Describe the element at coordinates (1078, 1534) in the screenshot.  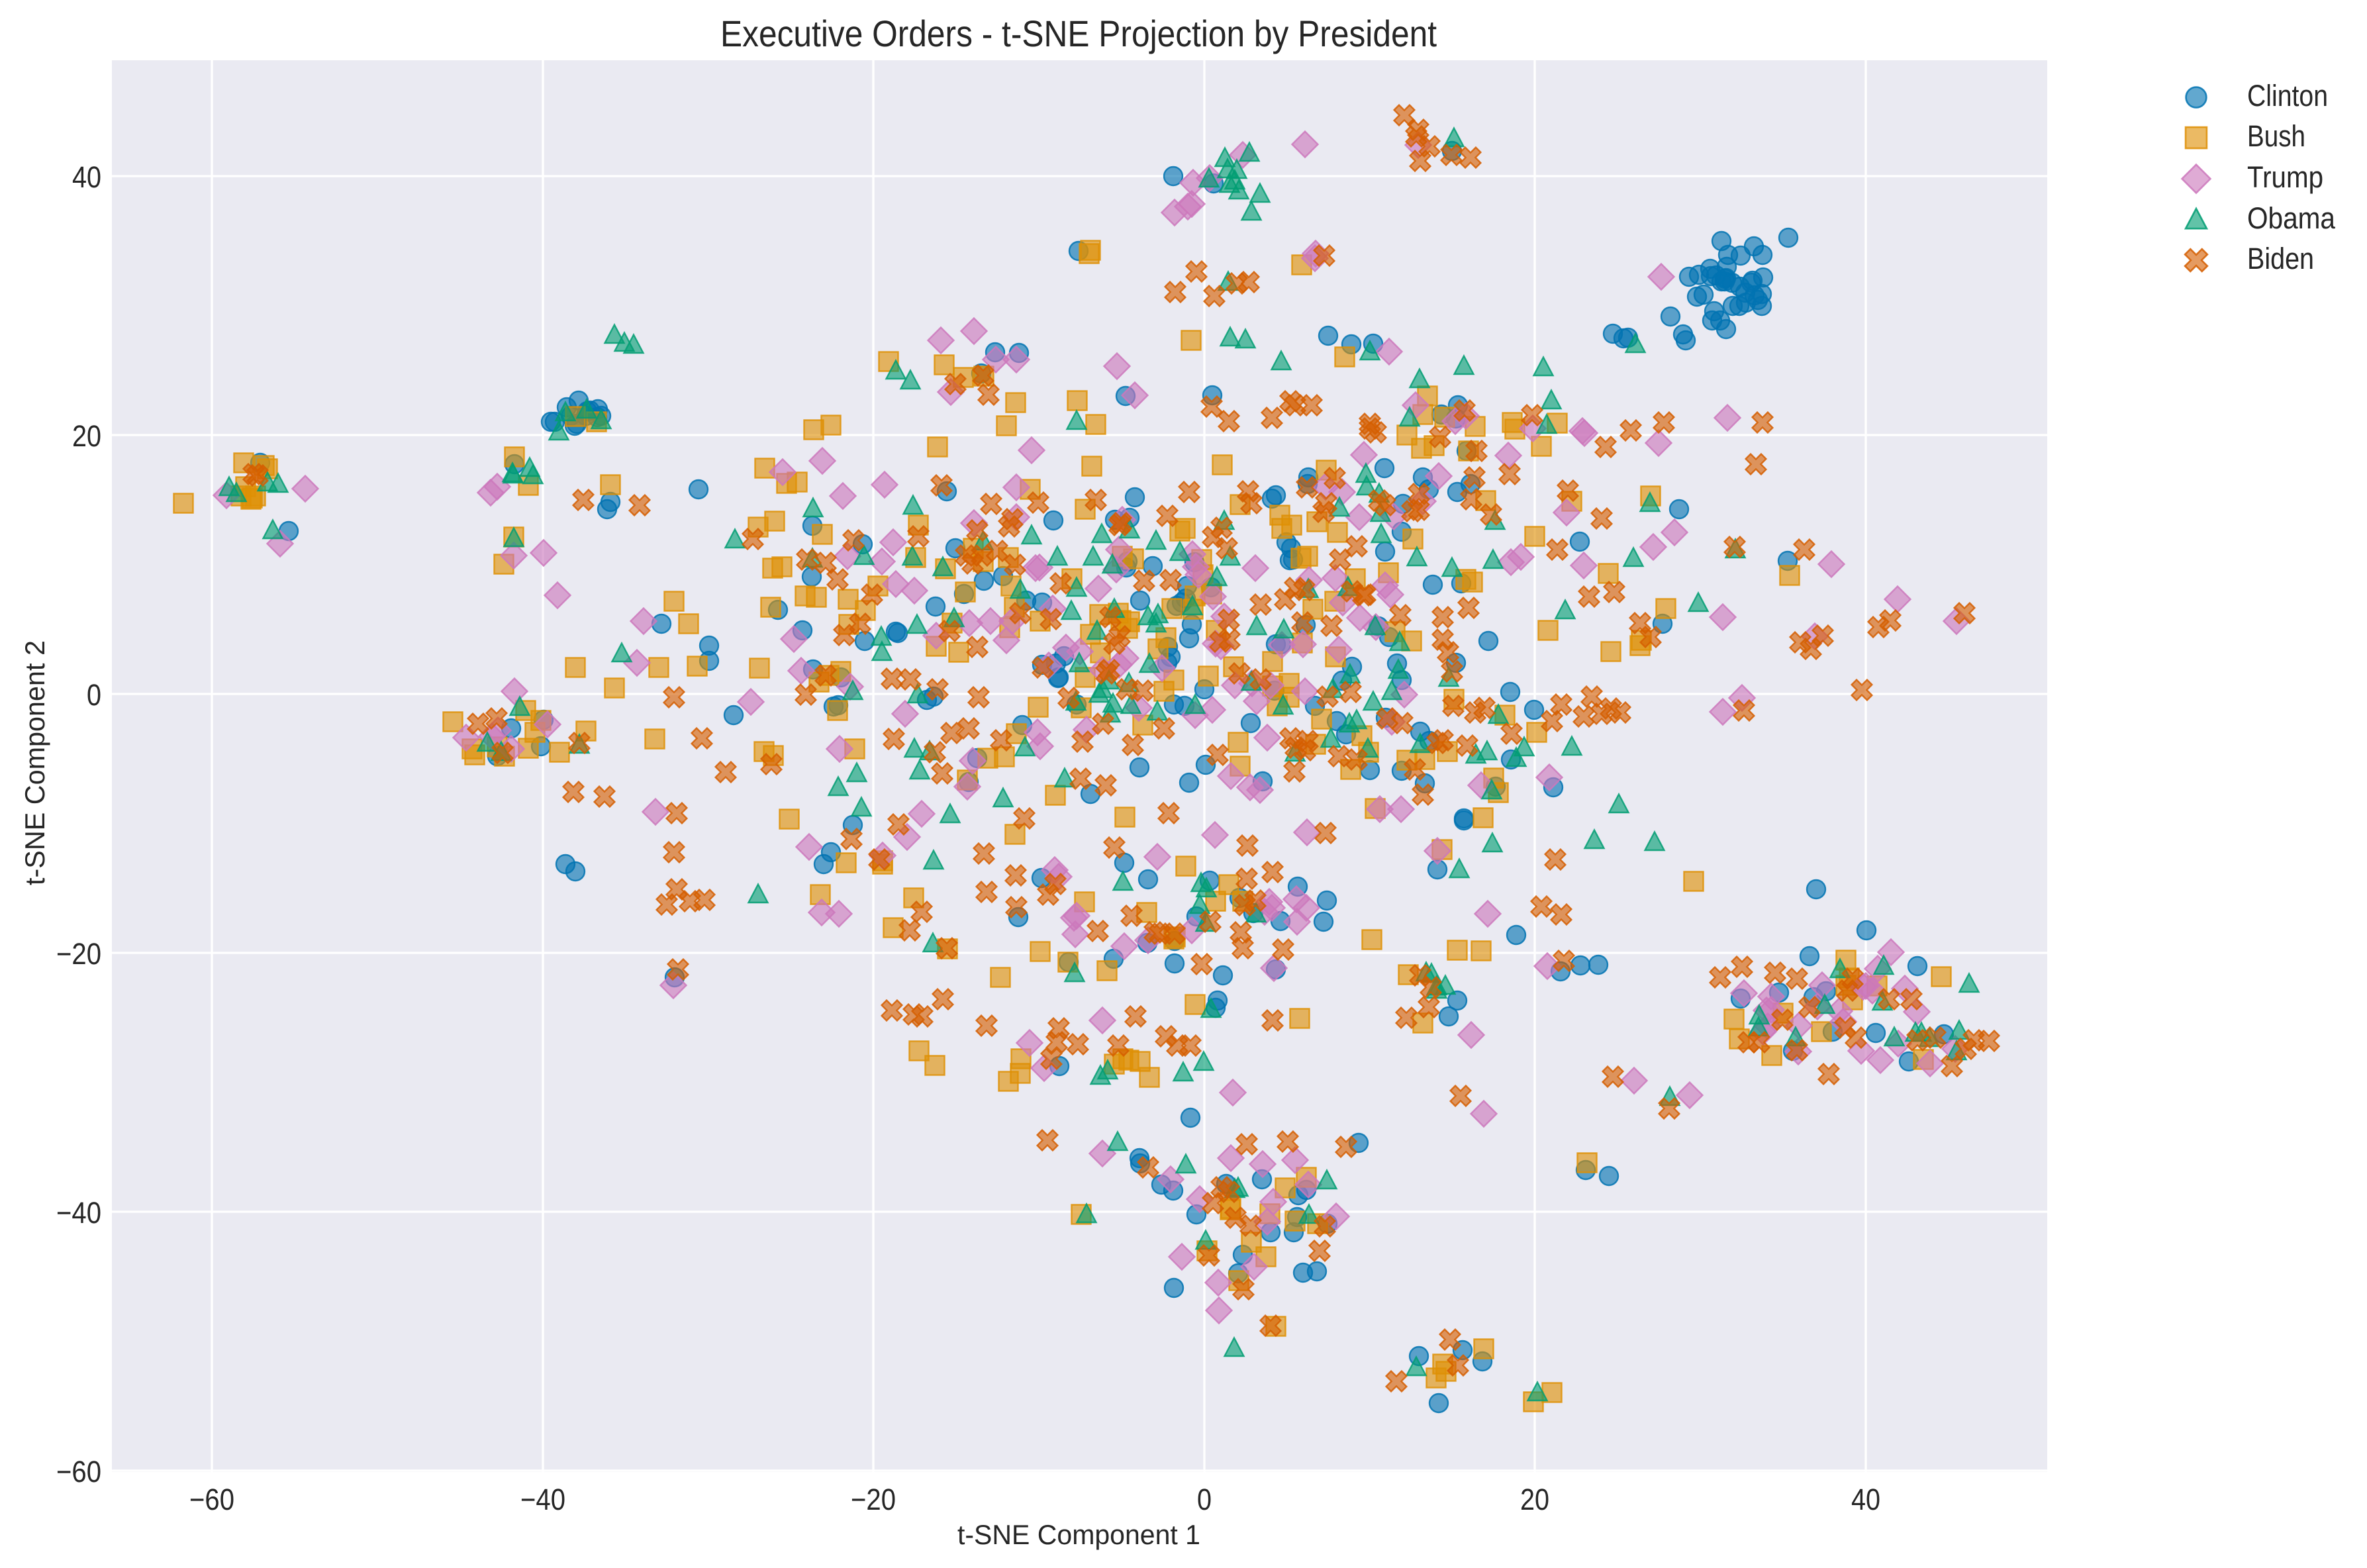
I see `svg-text: t-SNE Component 1` at that location.